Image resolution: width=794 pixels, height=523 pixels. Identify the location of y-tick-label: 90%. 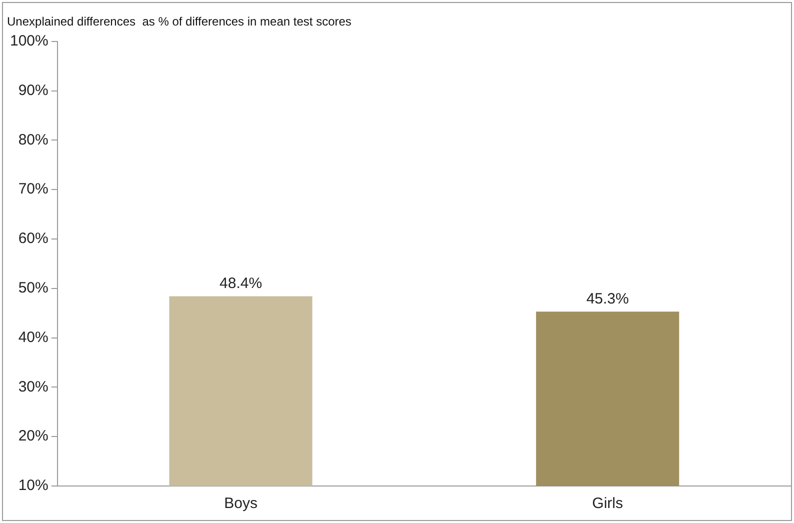
(33, 90).